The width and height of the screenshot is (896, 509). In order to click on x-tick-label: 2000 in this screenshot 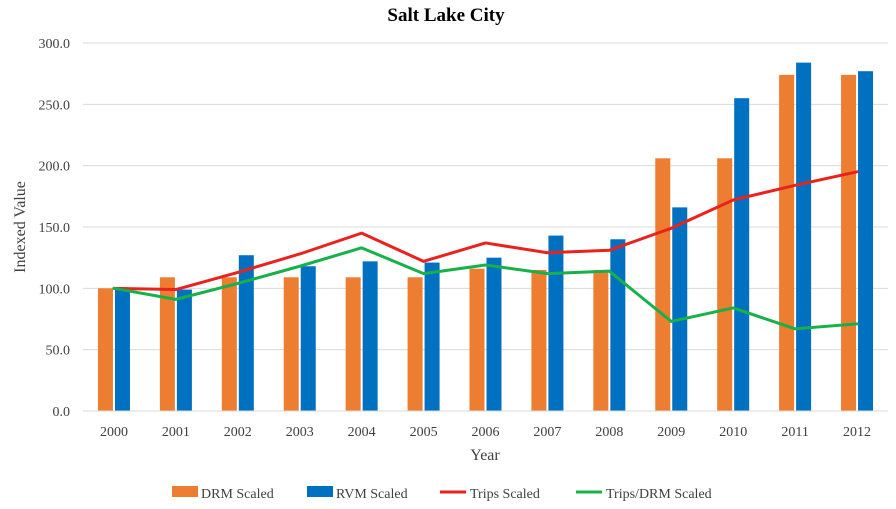, I will do `click(114, 432)`.